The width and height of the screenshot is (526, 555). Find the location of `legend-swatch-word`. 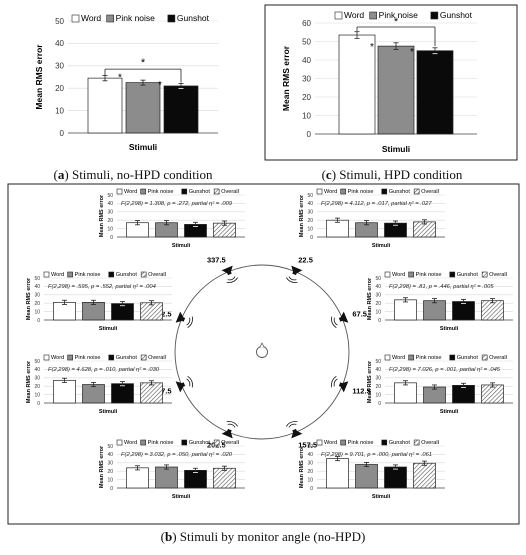

legend-swatch-word is located at coordinates (119, 191).